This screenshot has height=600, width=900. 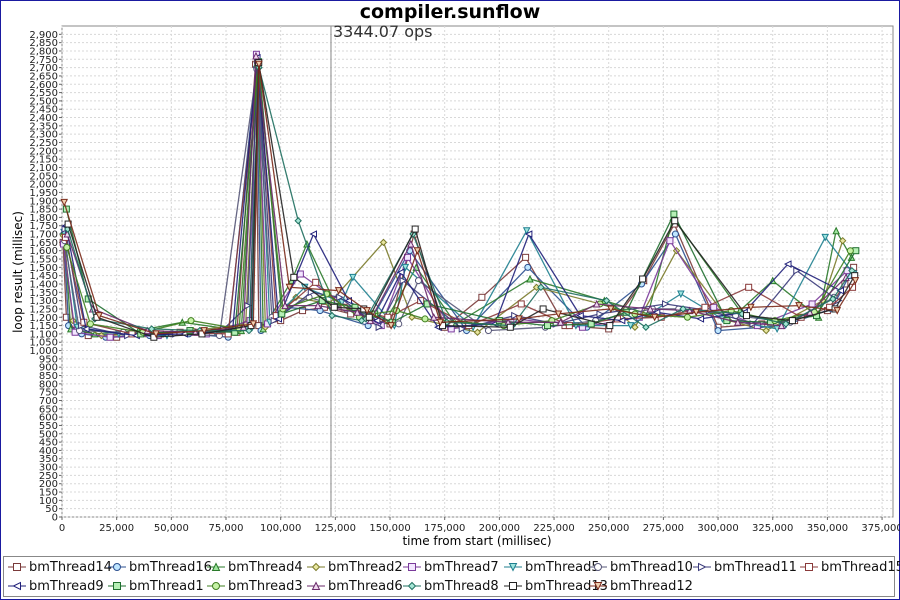 I want to click on y-tick-label: 400, so click(x=48, y=451).